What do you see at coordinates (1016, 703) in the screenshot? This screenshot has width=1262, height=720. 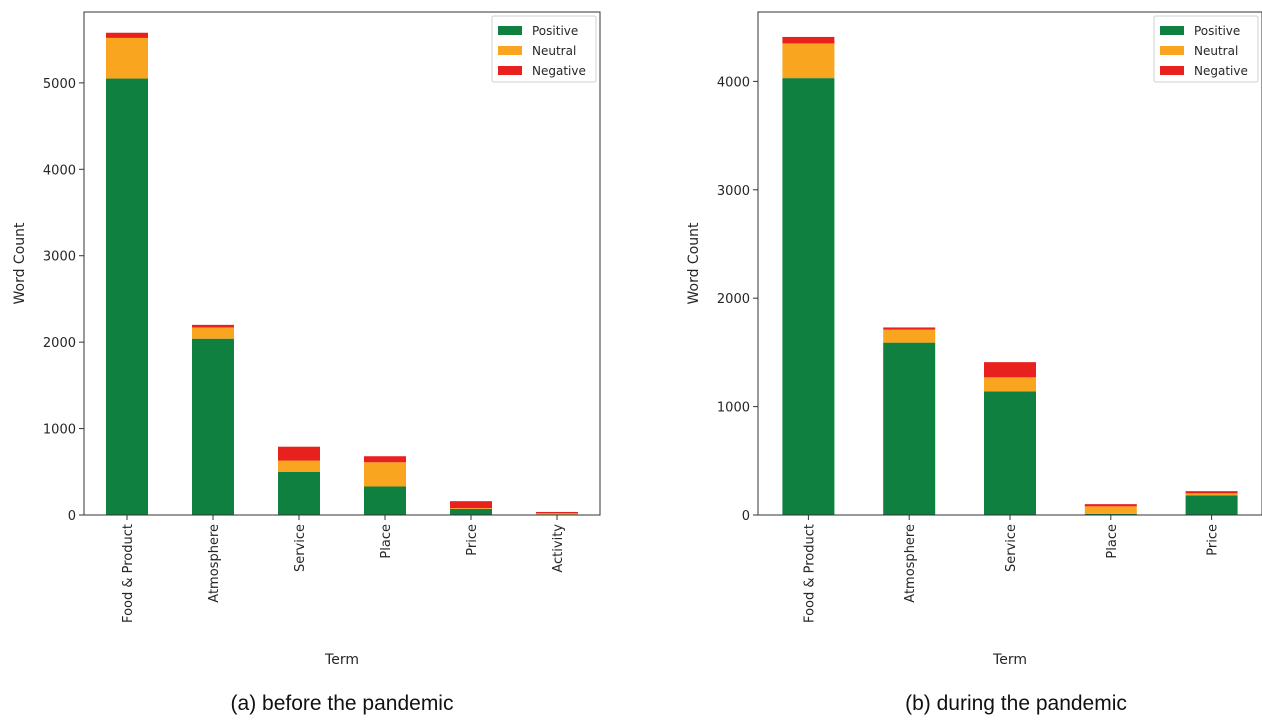 I see `chart-caption: (b) during the pandemic` at bounding box center [1016, 703].